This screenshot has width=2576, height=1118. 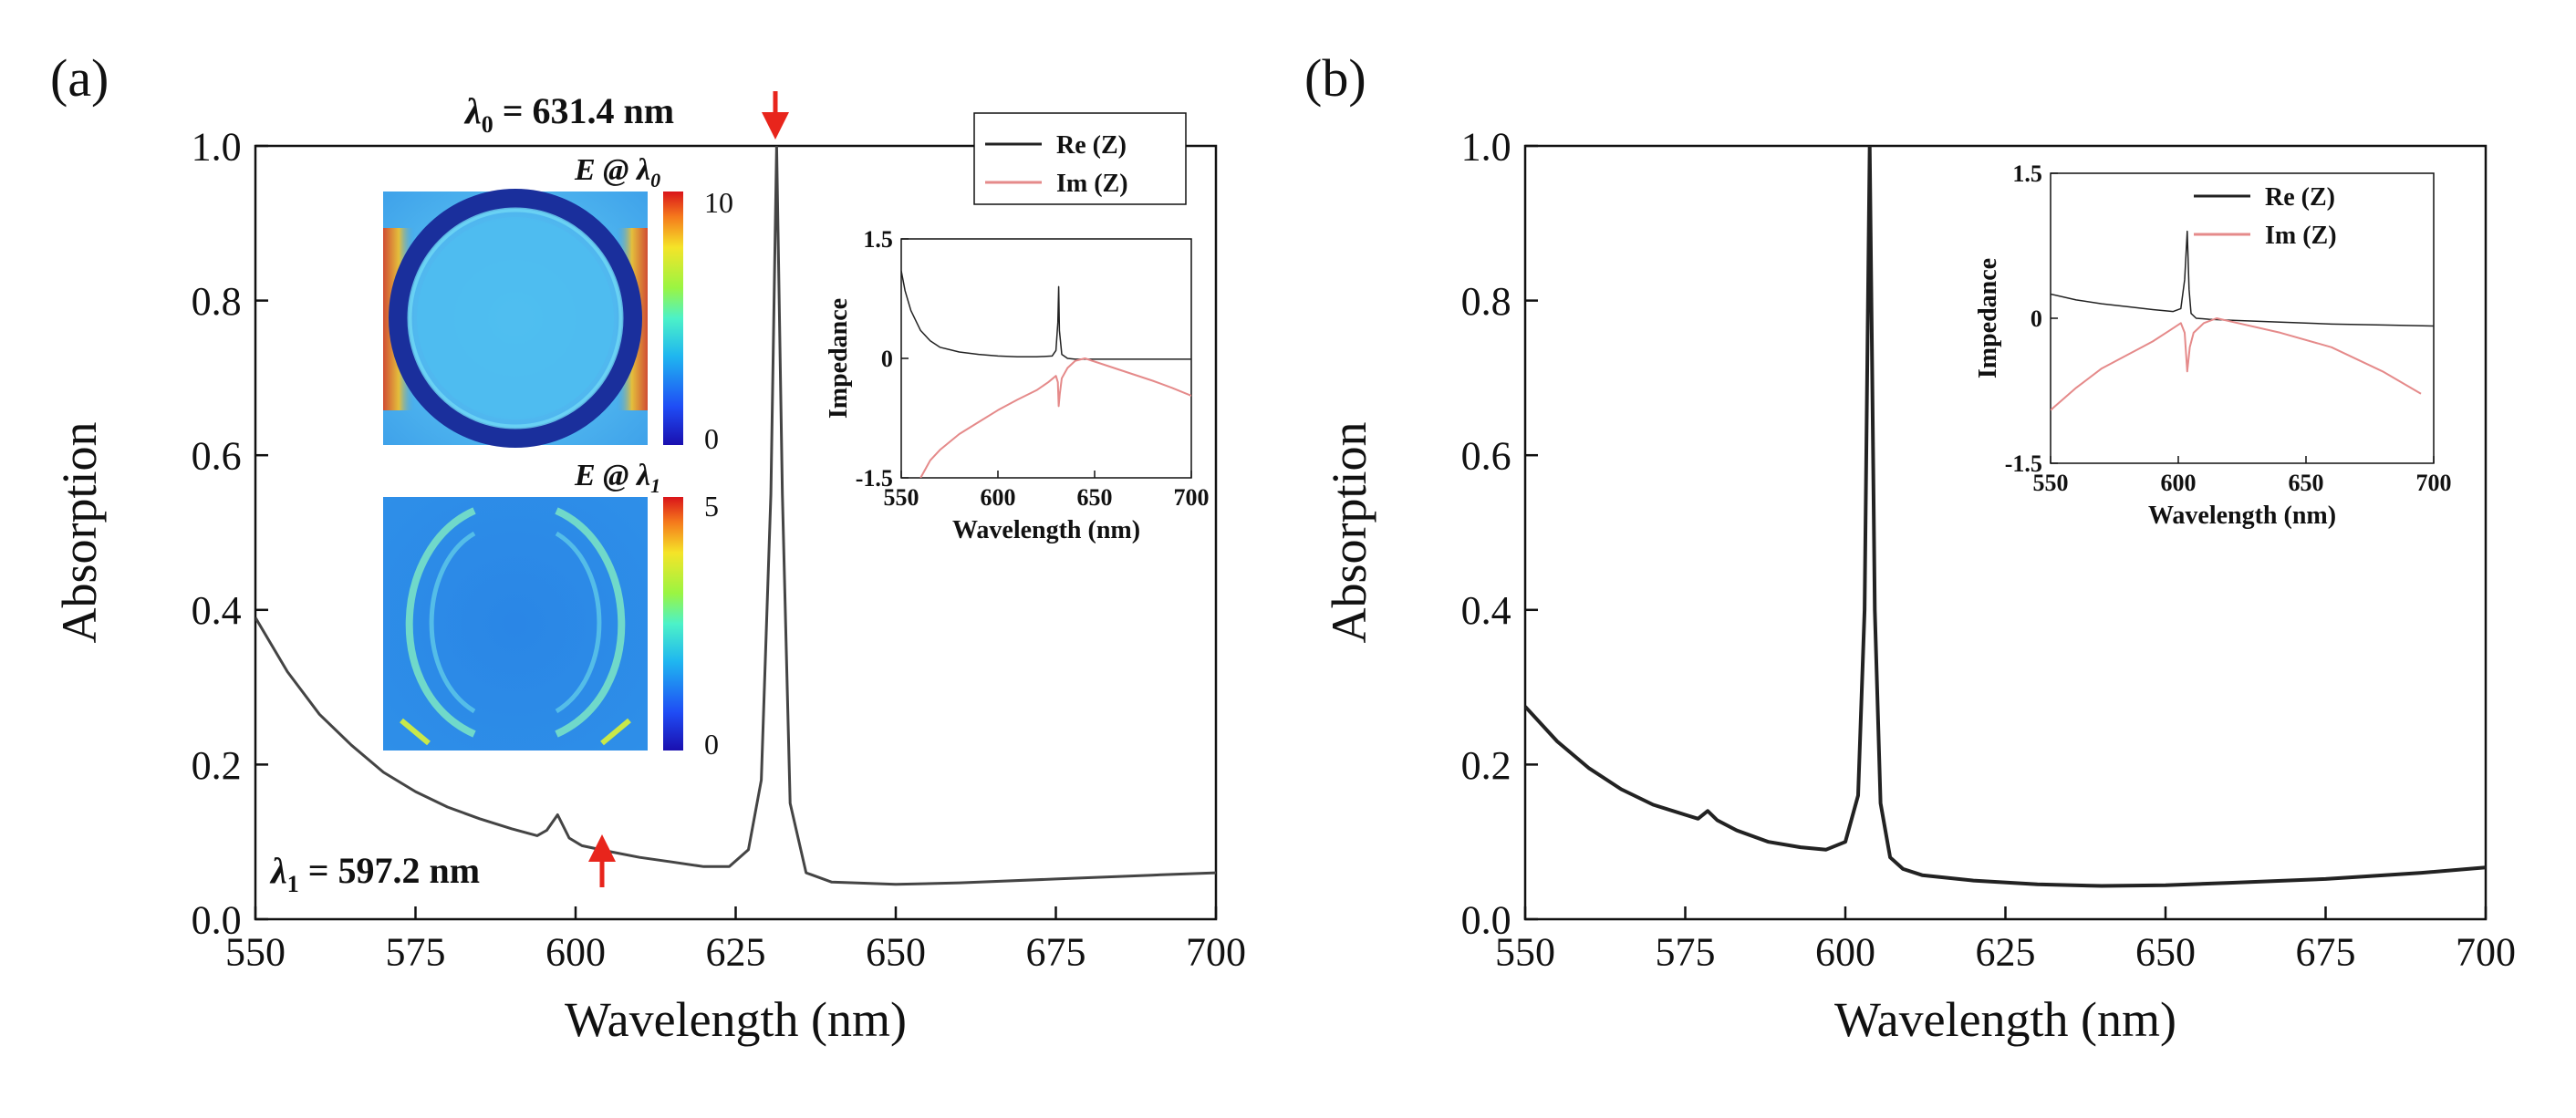 I want to click on lambda1-annotation: λ1 = 597.2 nm, so click(x=374, y=873).